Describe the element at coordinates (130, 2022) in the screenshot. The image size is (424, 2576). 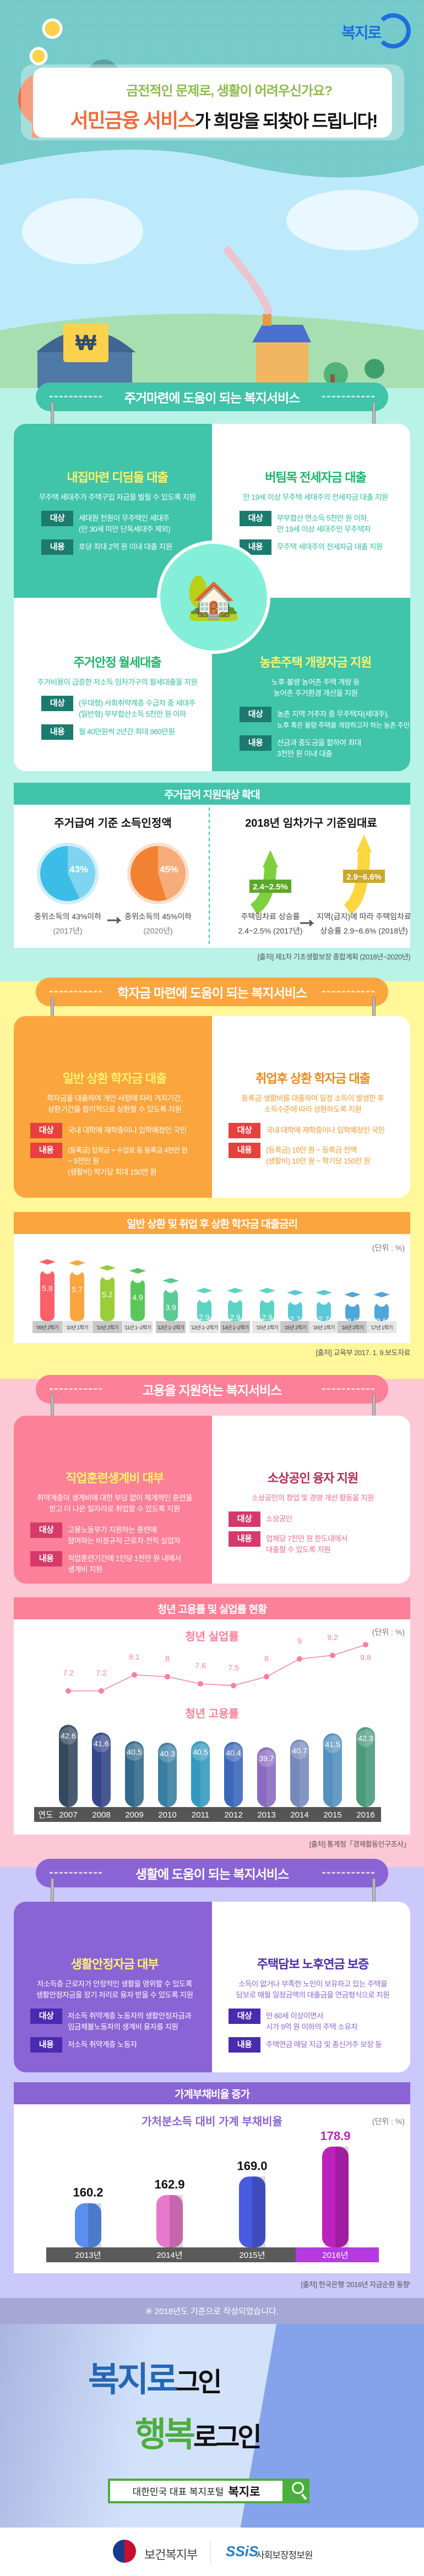
I see `row-text: 저소득 취약계층 노동자의 생활안정자금과 임금체불노동자의 생계비 융자를 지원` at that location.